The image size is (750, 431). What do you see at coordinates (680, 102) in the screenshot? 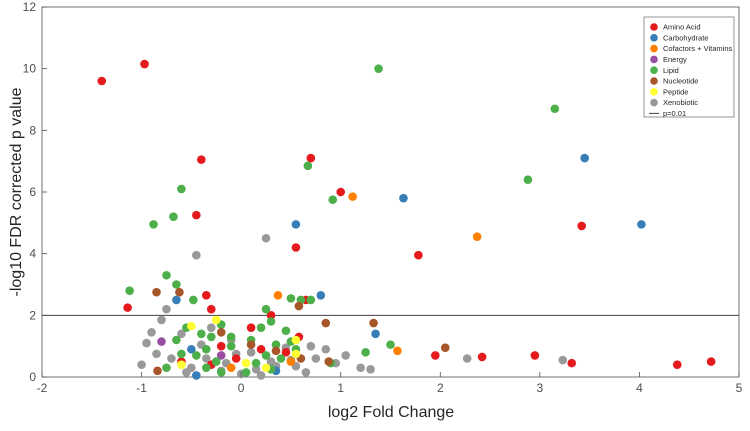
I see `legend-label-xenobiotic: Xenobiotic` at bounding box center [680, 102].